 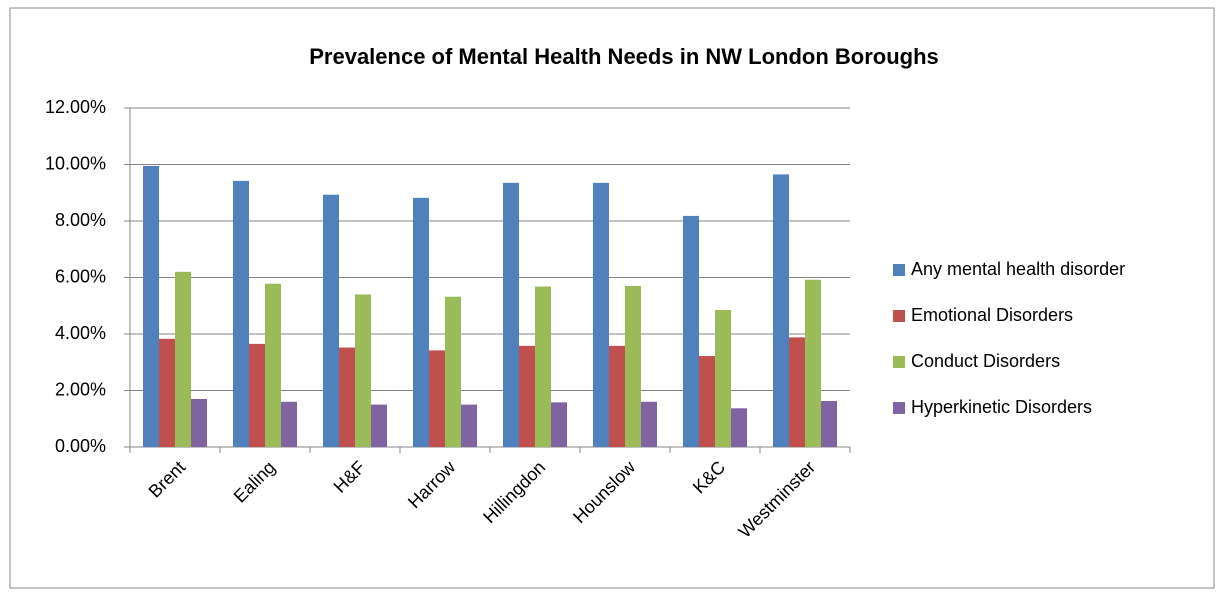 What do you see at coordinates (985, 361) in the screenshot?
I see `legend-label: Conduct Disorders` at bounding box center [985, 361].